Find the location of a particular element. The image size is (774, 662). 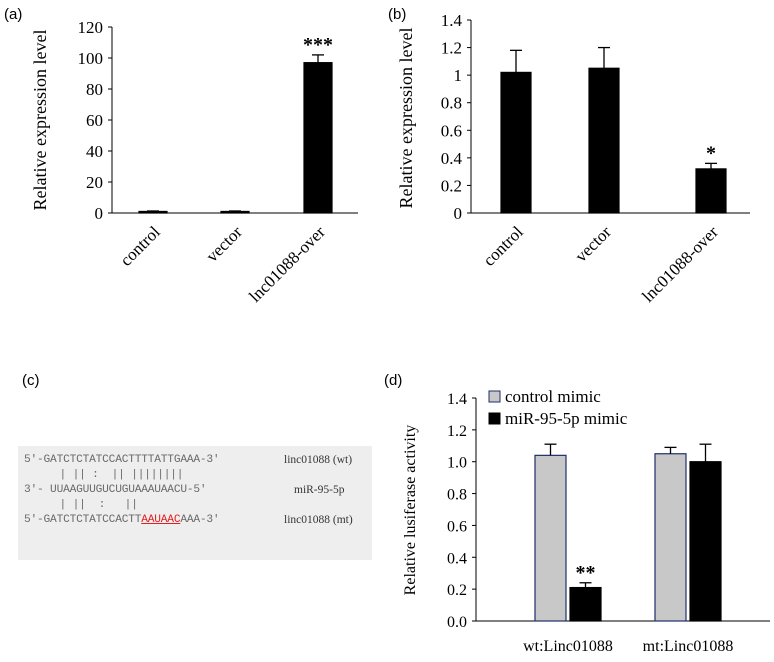

chart1-y-tick-label: 100 is located at coordinates (91, 58).